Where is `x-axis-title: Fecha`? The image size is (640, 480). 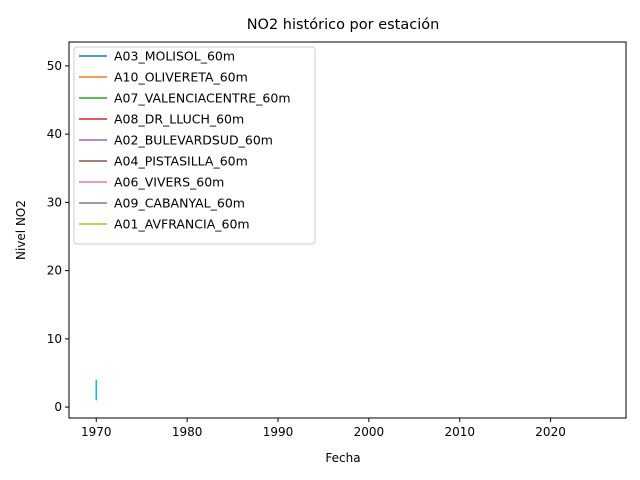
x-axis-title: Fecha is located at coordinates (342, 458).